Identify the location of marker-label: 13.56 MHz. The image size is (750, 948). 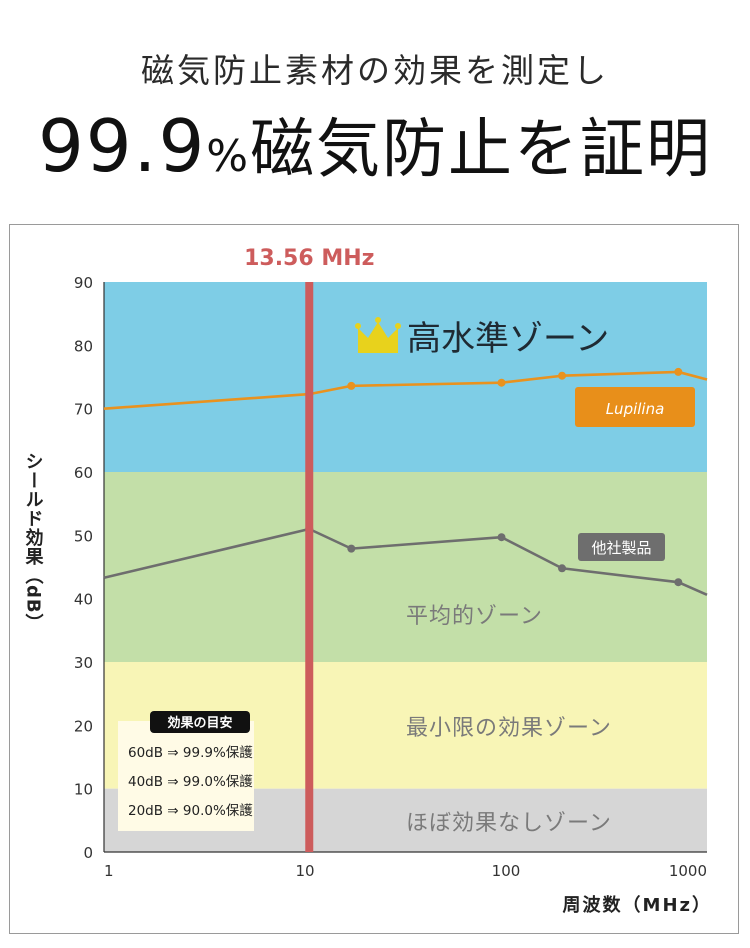
(309, 258).